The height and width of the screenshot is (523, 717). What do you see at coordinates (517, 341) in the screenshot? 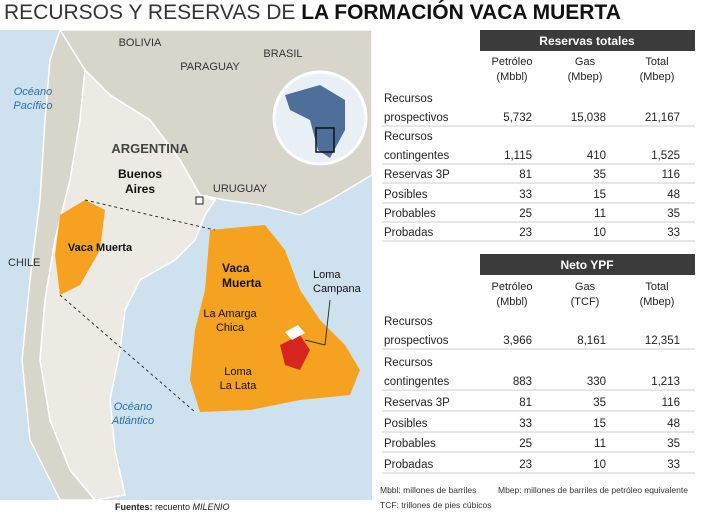
I see `cell: 3,966` at bounding box center [517, 341].